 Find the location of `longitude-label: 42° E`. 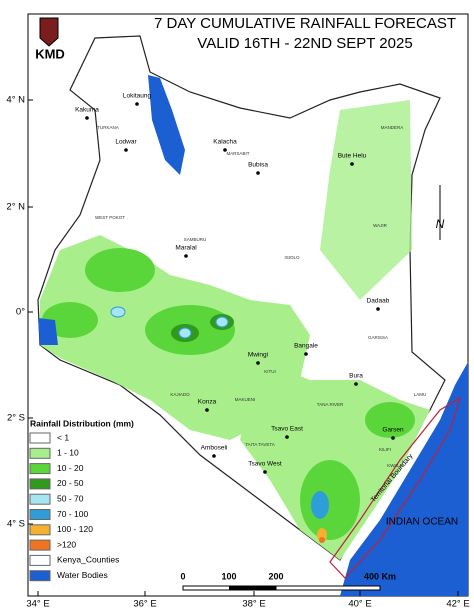

longitude-label: 42° E is located at coordinates (457, 604).